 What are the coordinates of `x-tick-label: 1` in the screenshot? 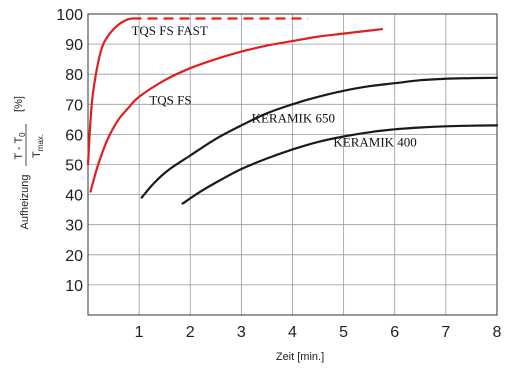 It's located at (139, 332).